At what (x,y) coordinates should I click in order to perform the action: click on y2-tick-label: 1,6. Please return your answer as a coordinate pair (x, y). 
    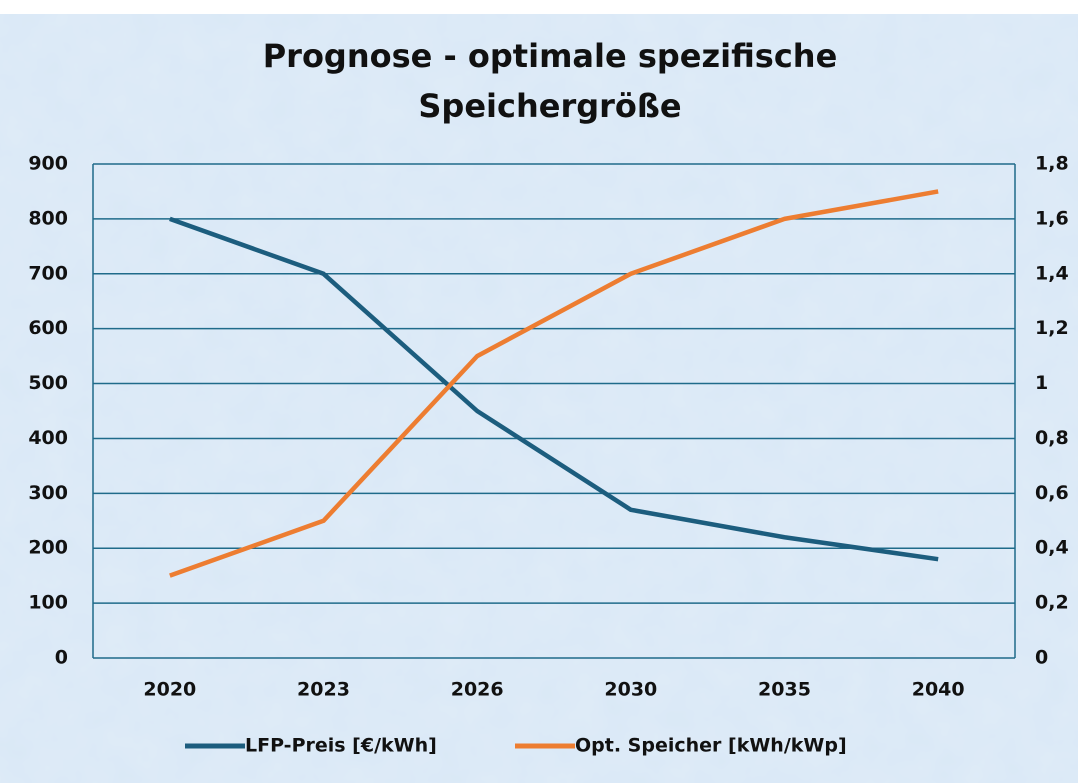
    Looking at the image, I should click on (1052, 218).